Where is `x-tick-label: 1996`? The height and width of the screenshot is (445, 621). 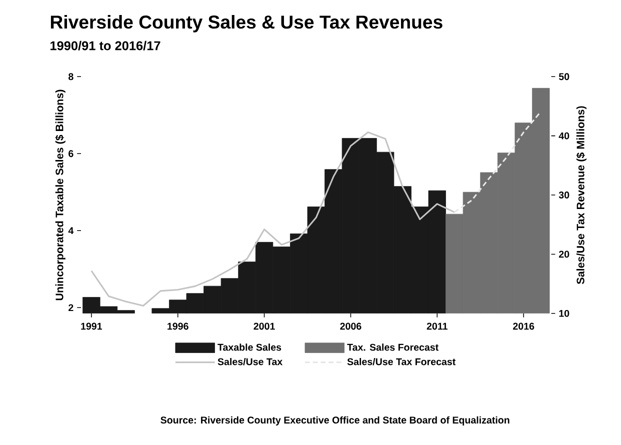
x-tick-label: 1996 is located at coordinates (178, 326).